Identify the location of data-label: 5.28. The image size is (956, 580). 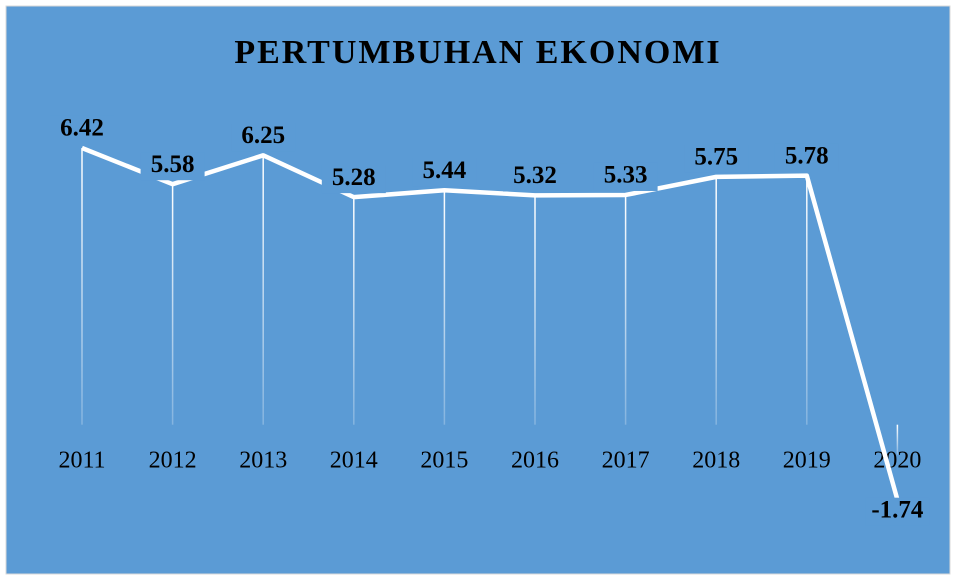
(354, 177).